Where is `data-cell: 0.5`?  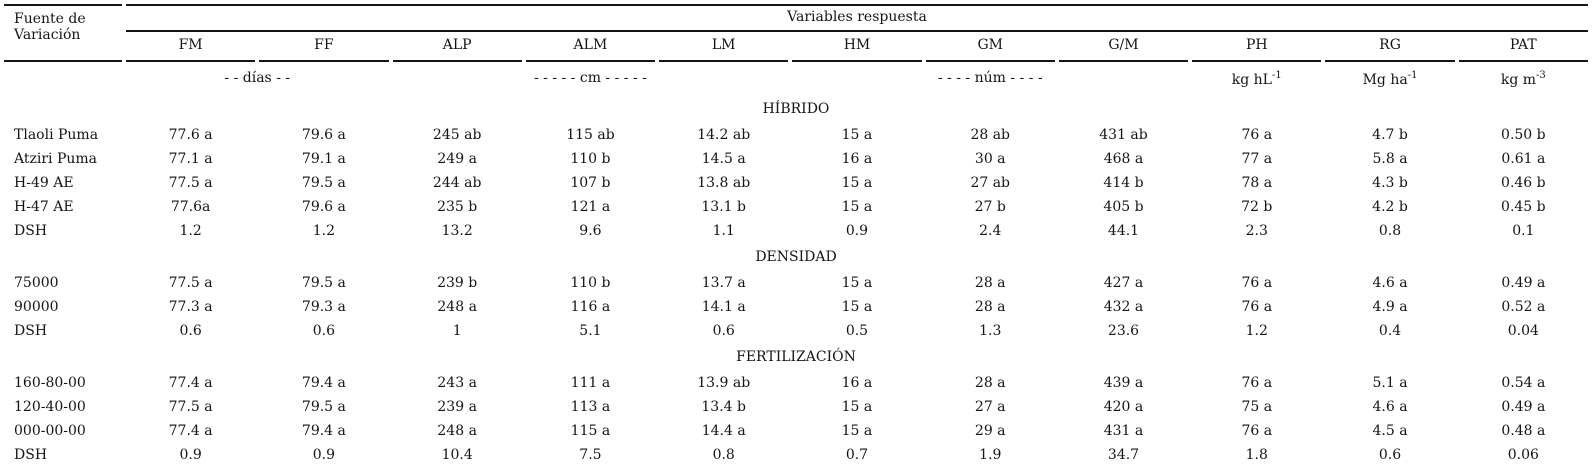 data-cell: 0.5 is located at coordinates (857, 331).